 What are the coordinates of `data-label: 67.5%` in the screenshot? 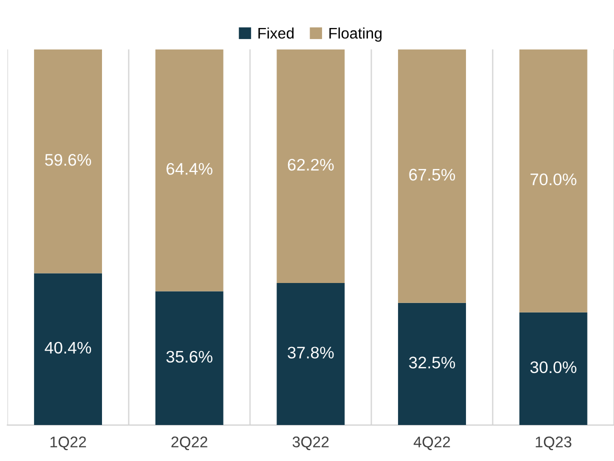 It's located at (432, 174).